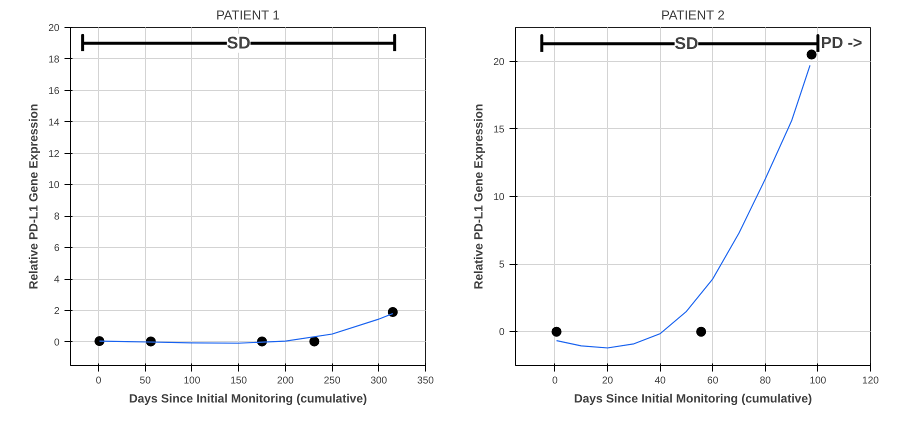 This screenshot has height=426, width=903. I want to click on x-tick-label: 150, so click(239, 381).